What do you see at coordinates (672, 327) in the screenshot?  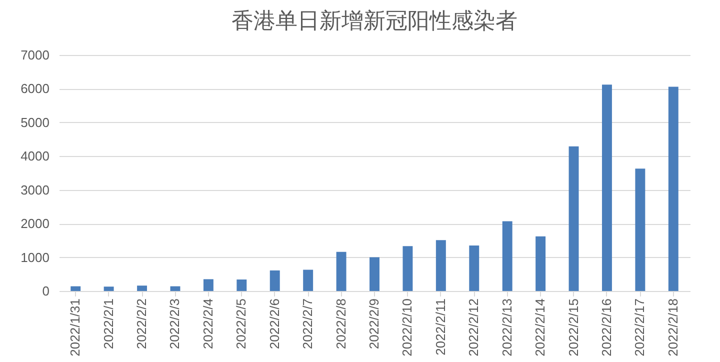 I see `x-tick-label: 2022/2/18` at bounding box center [672, 327].